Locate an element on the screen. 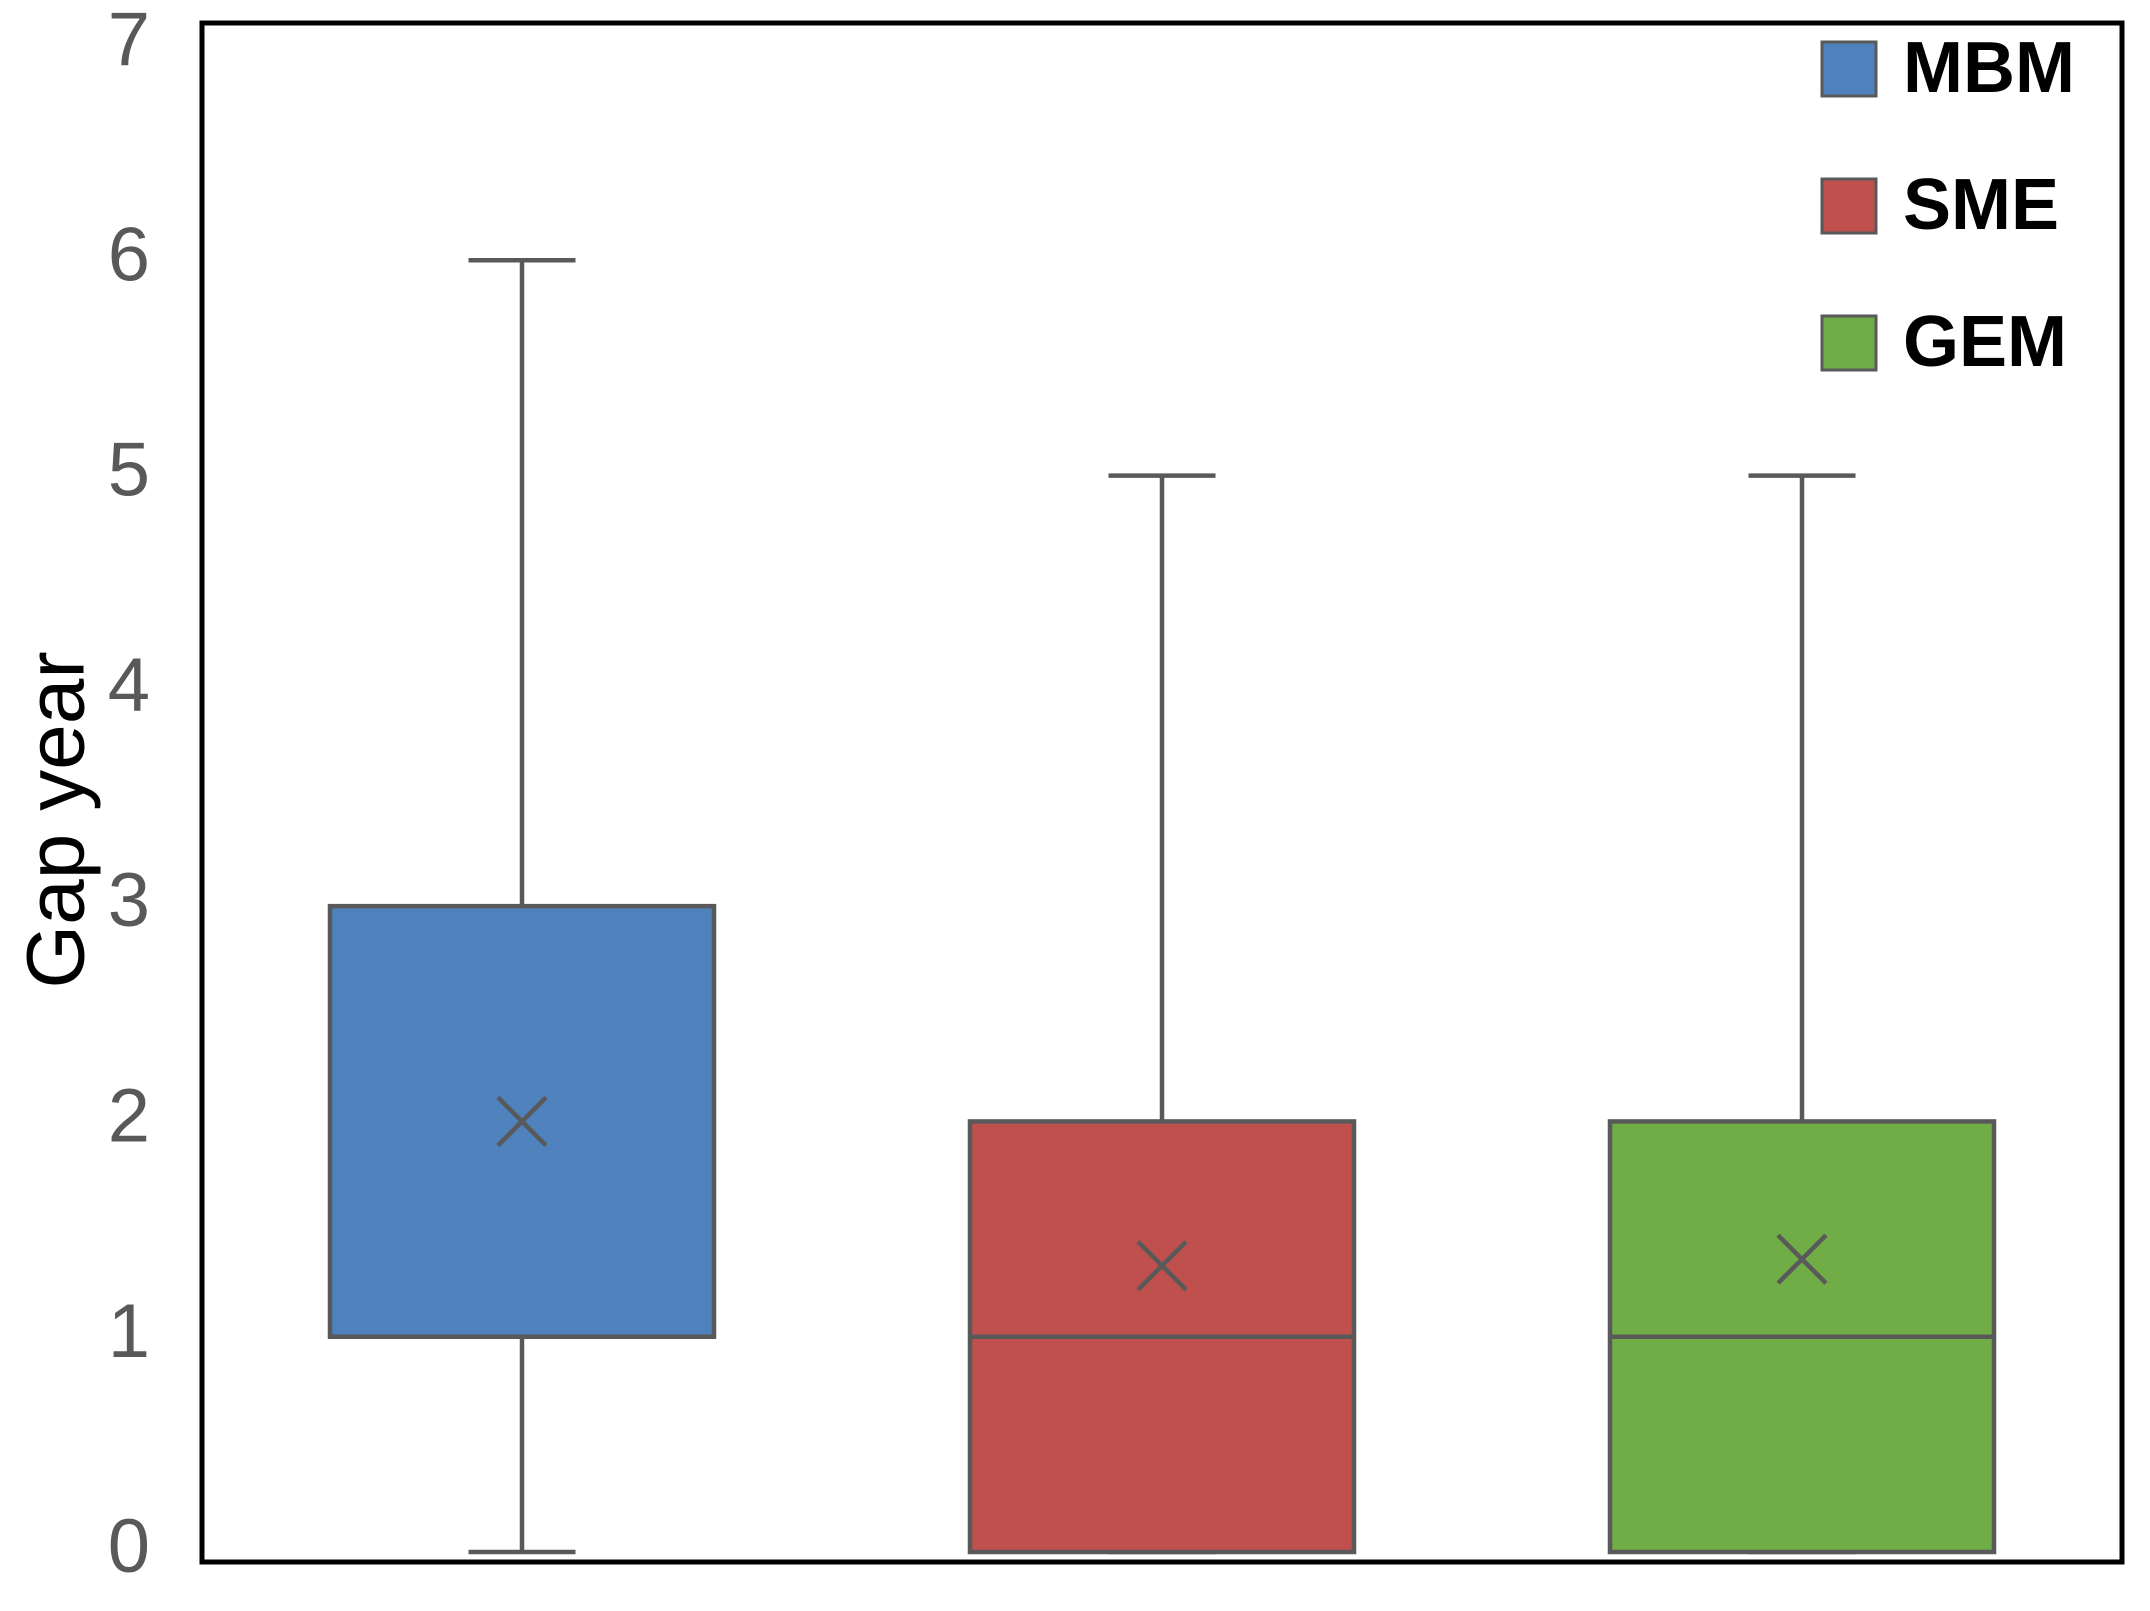 This screenshot has height=1611, width=2150. legend-label: SME is located at coordinates (1981, 205).